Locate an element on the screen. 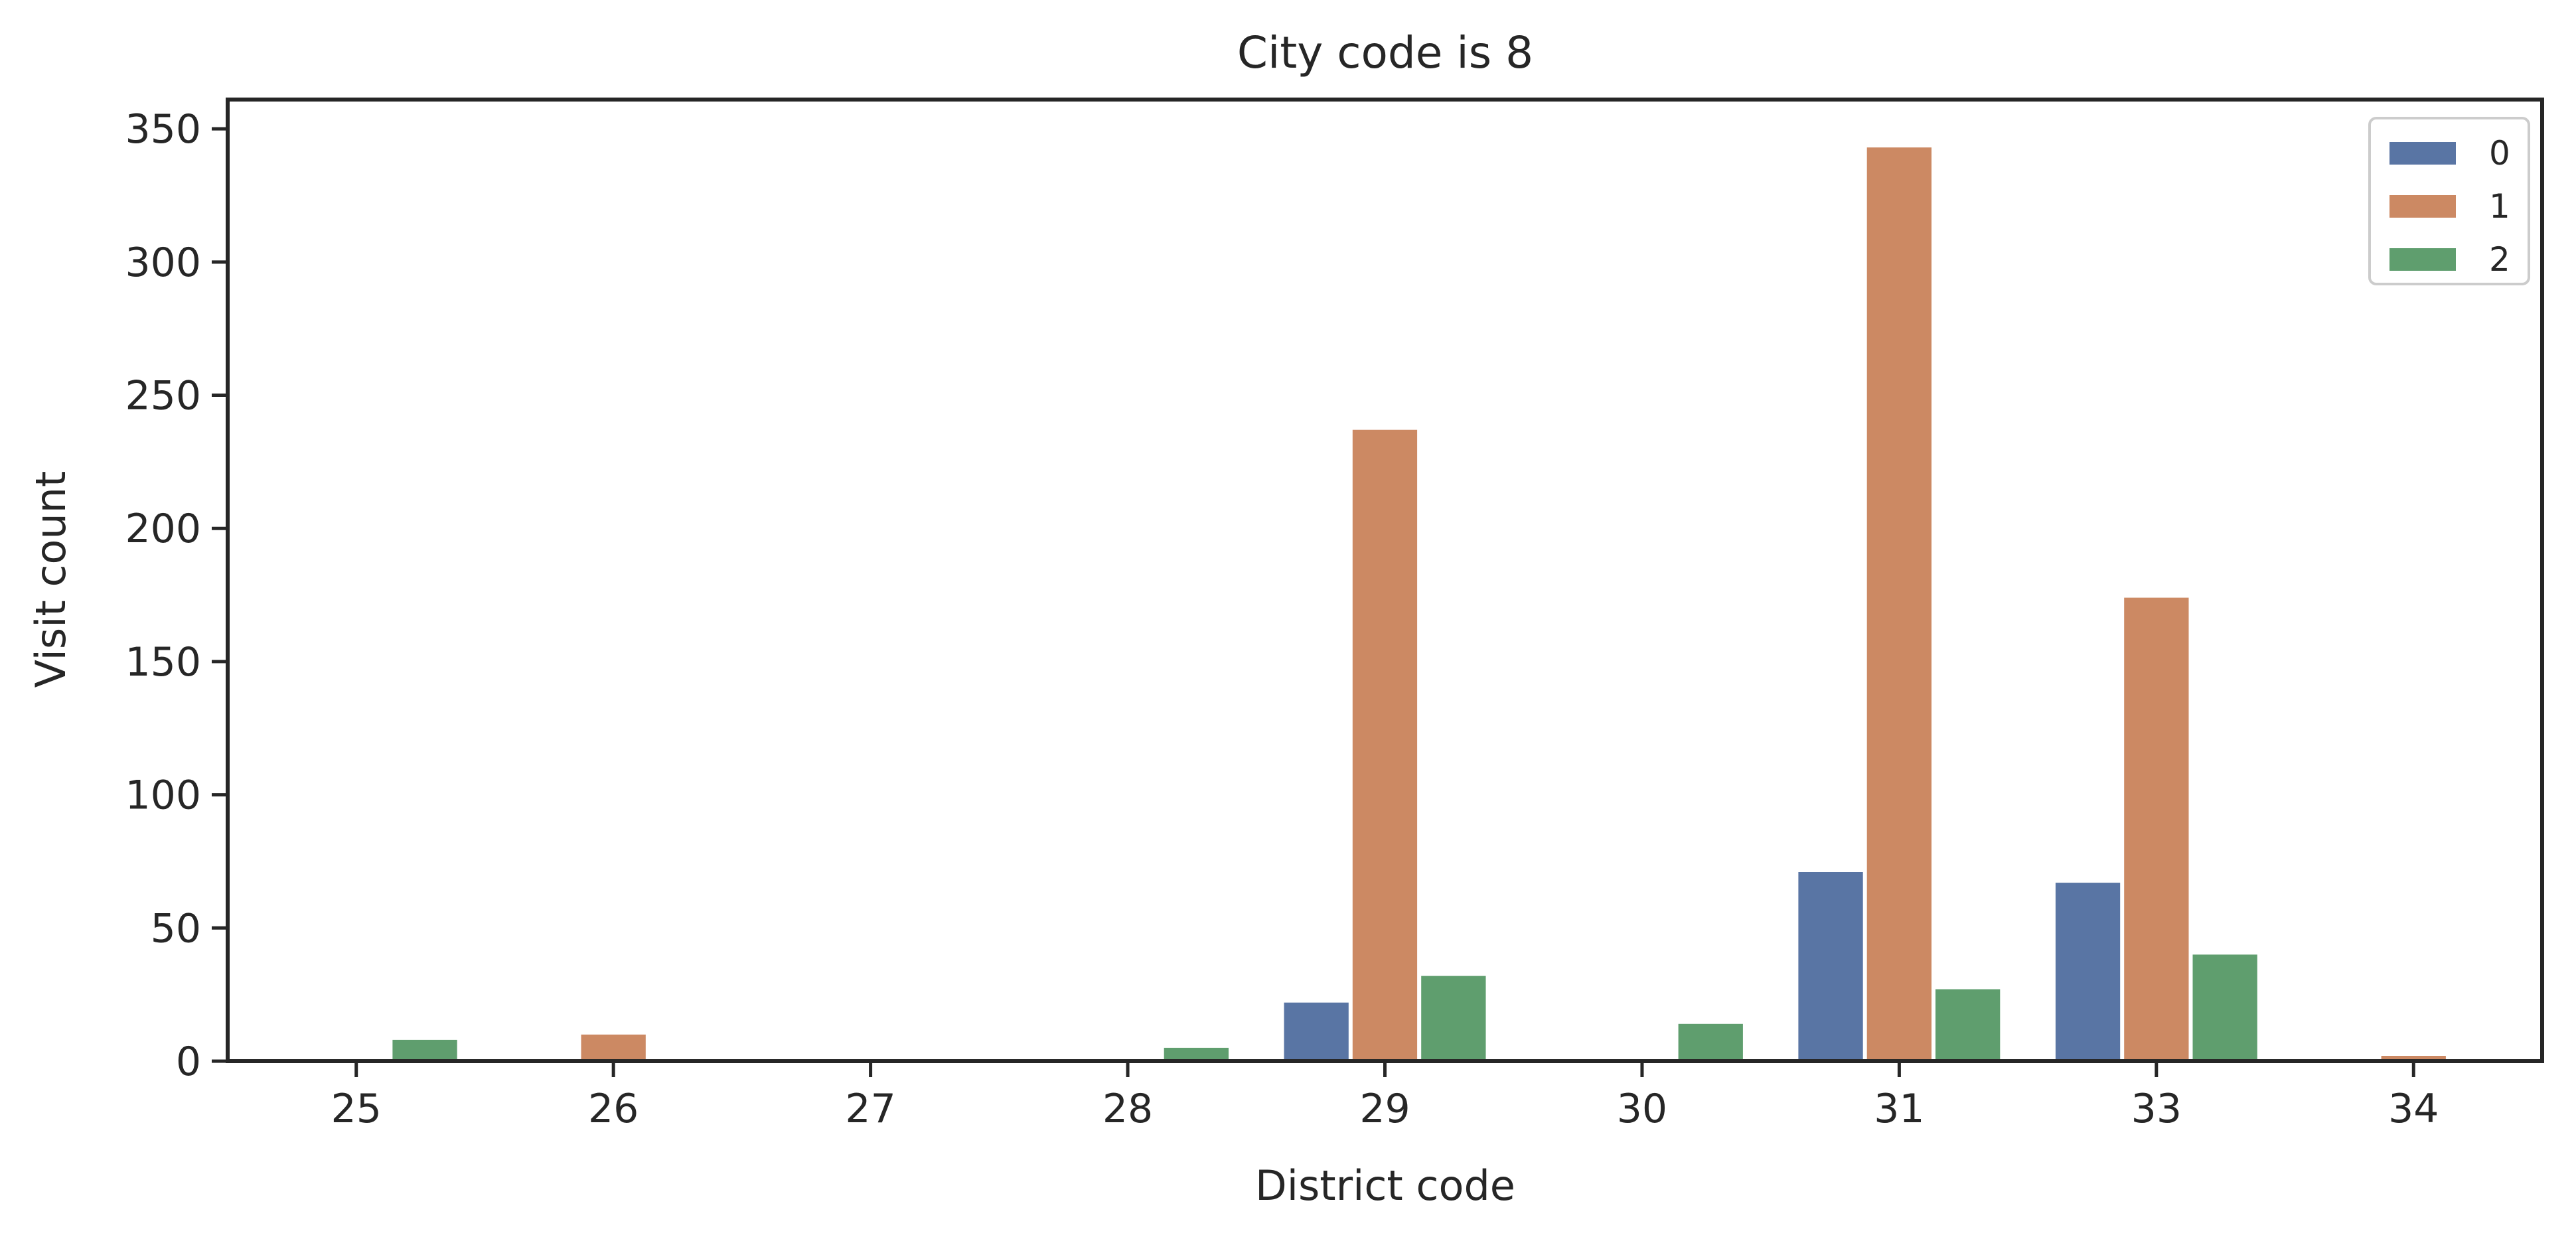 Image resolution: width=2576 pixels, height=1245 pixels. x-tick-label: 31 is located at coordinates (1899, 1109).